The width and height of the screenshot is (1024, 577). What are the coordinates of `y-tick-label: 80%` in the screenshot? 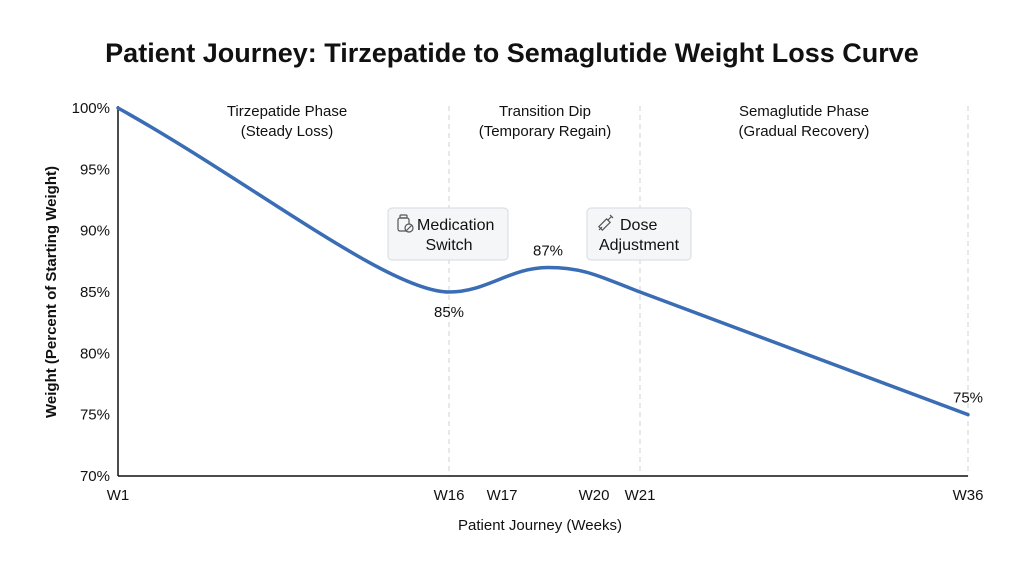 It's located at (95, 353).